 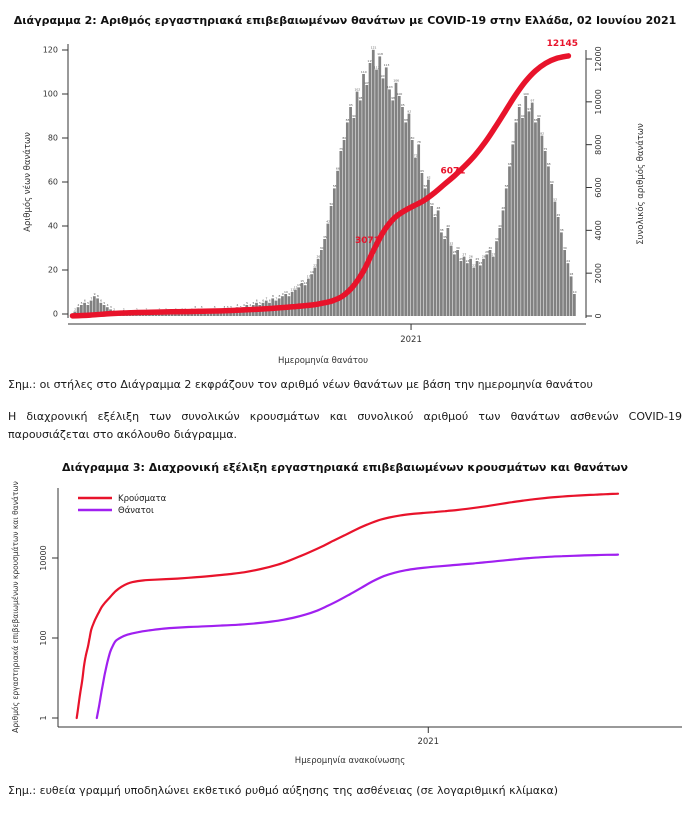 What do you see at coordinates (286, 292) in the screenshot?
I see `bar-value-label: 10` at bounding box center [286, 292].